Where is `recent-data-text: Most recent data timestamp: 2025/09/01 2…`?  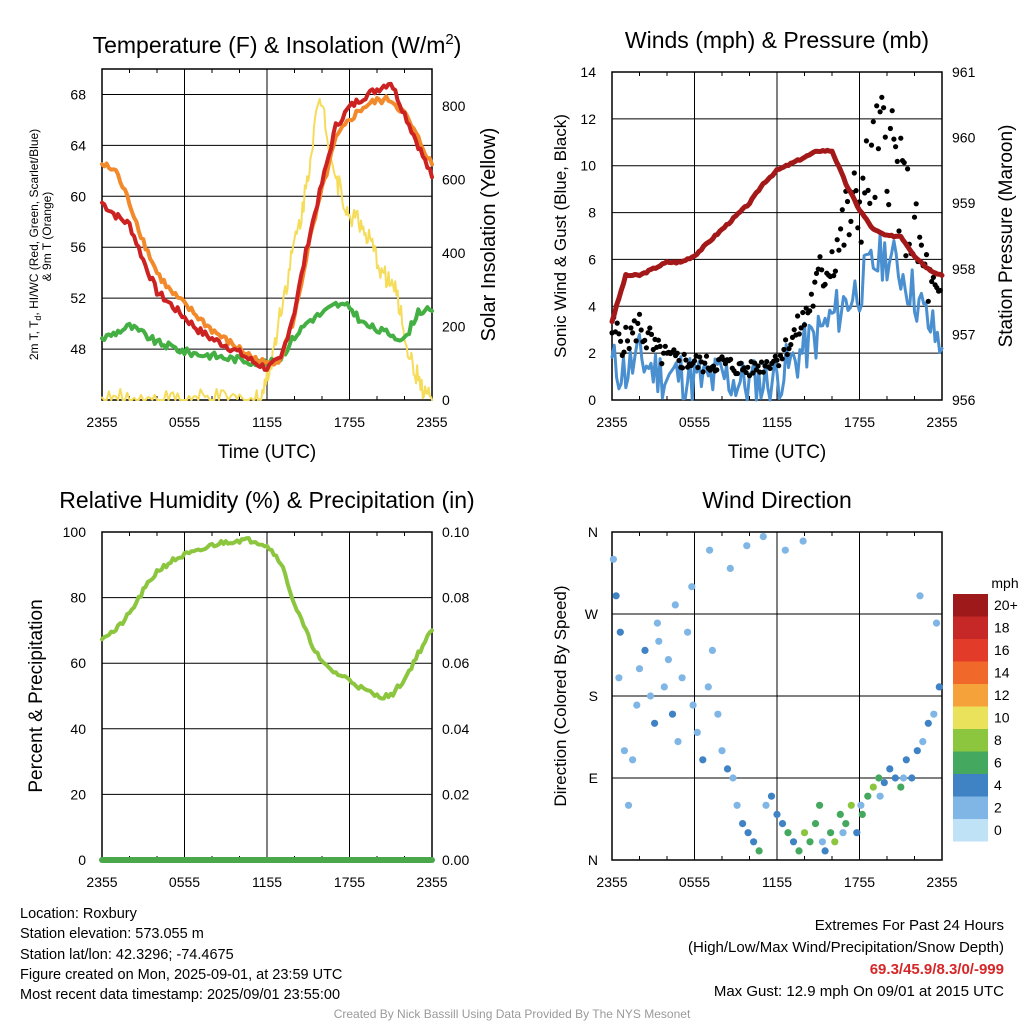 recent-data-text: Most recent data timestamp: 2025/09/01 2… is located at coordinates (180, 995).